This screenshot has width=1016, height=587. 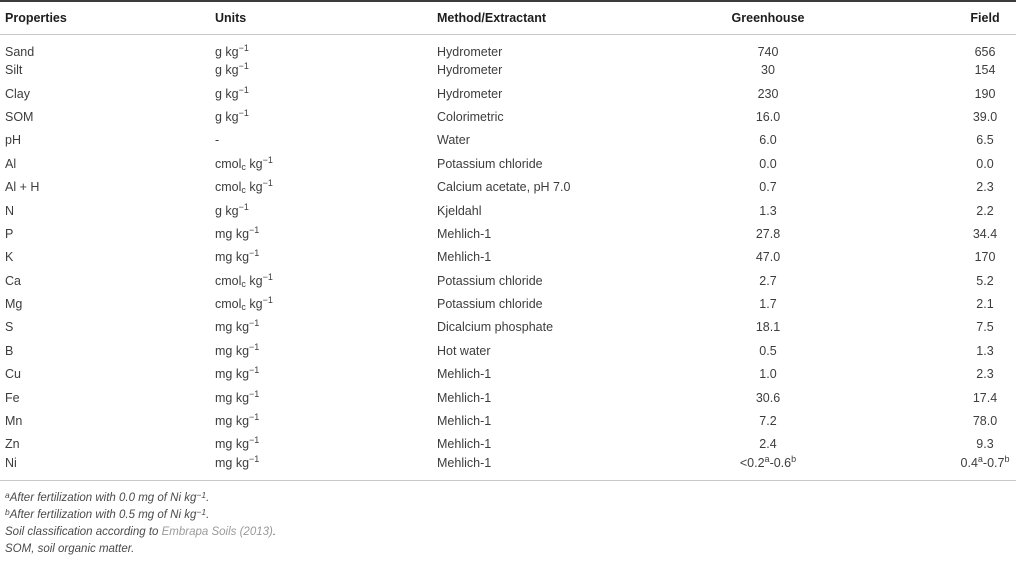 What do you see at coordinates (768, 210) in the screenshot?
I see `cell-greenhouse-value: 1.3` at bounding box center [768, 210].